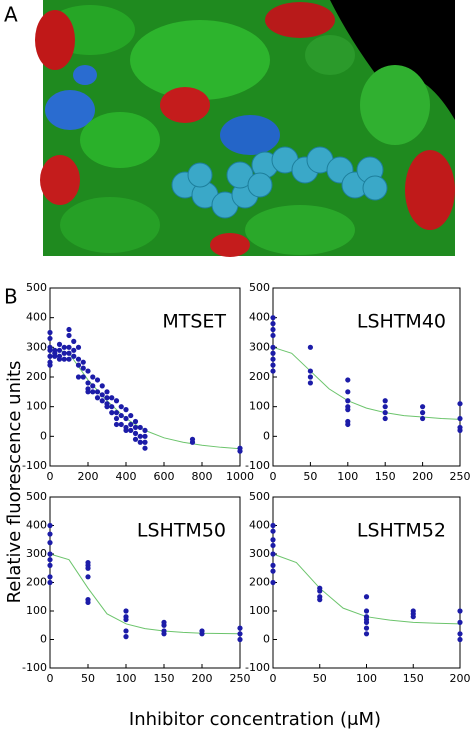 Image resolution: width=472 pixels, height=735 pixels. I want to click on y-axis-label: Relative fluorescence units, so click(14, 482).